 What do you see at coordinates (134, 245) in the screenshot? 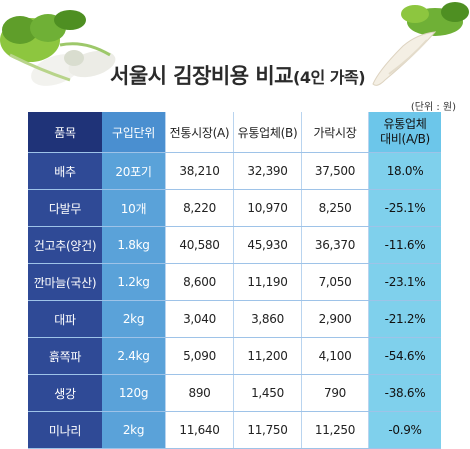
I see `cell-unit: 1.8kg` at bounding box center [134, 245].